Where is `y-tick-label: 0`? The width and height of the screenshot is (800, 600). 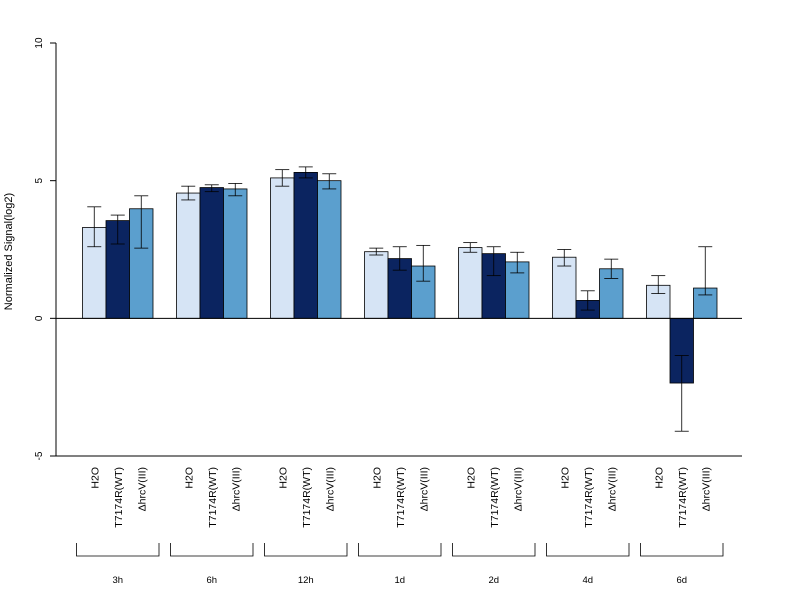
y-tick-label: 0 is located at coordinates (39, 318).